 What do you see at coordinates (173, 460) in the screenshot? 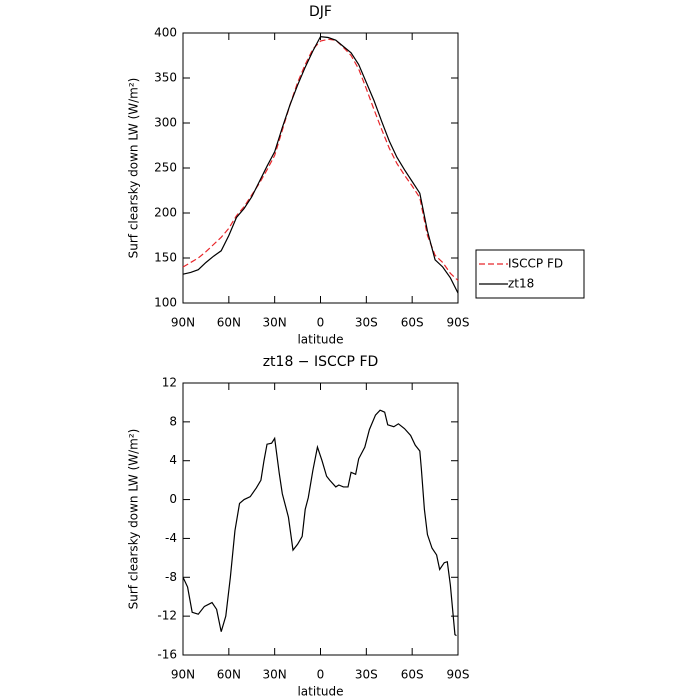
I see `y-tick-label: 4` at bounding box center [173, 460].